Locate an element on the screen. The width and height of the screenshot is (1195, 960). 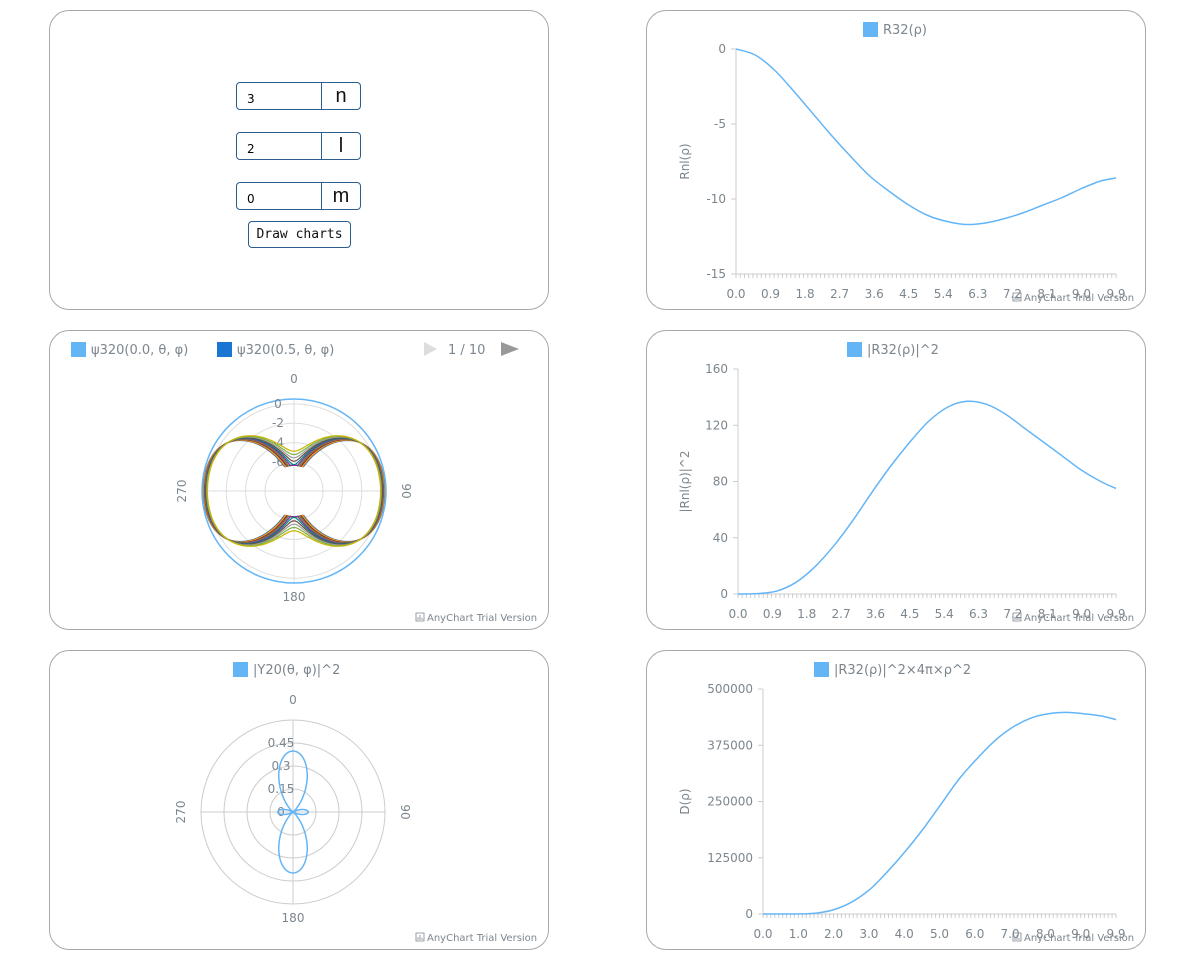
legend-label: ψ320(0.5, θ, φ) is located at coordinates (285, 350).